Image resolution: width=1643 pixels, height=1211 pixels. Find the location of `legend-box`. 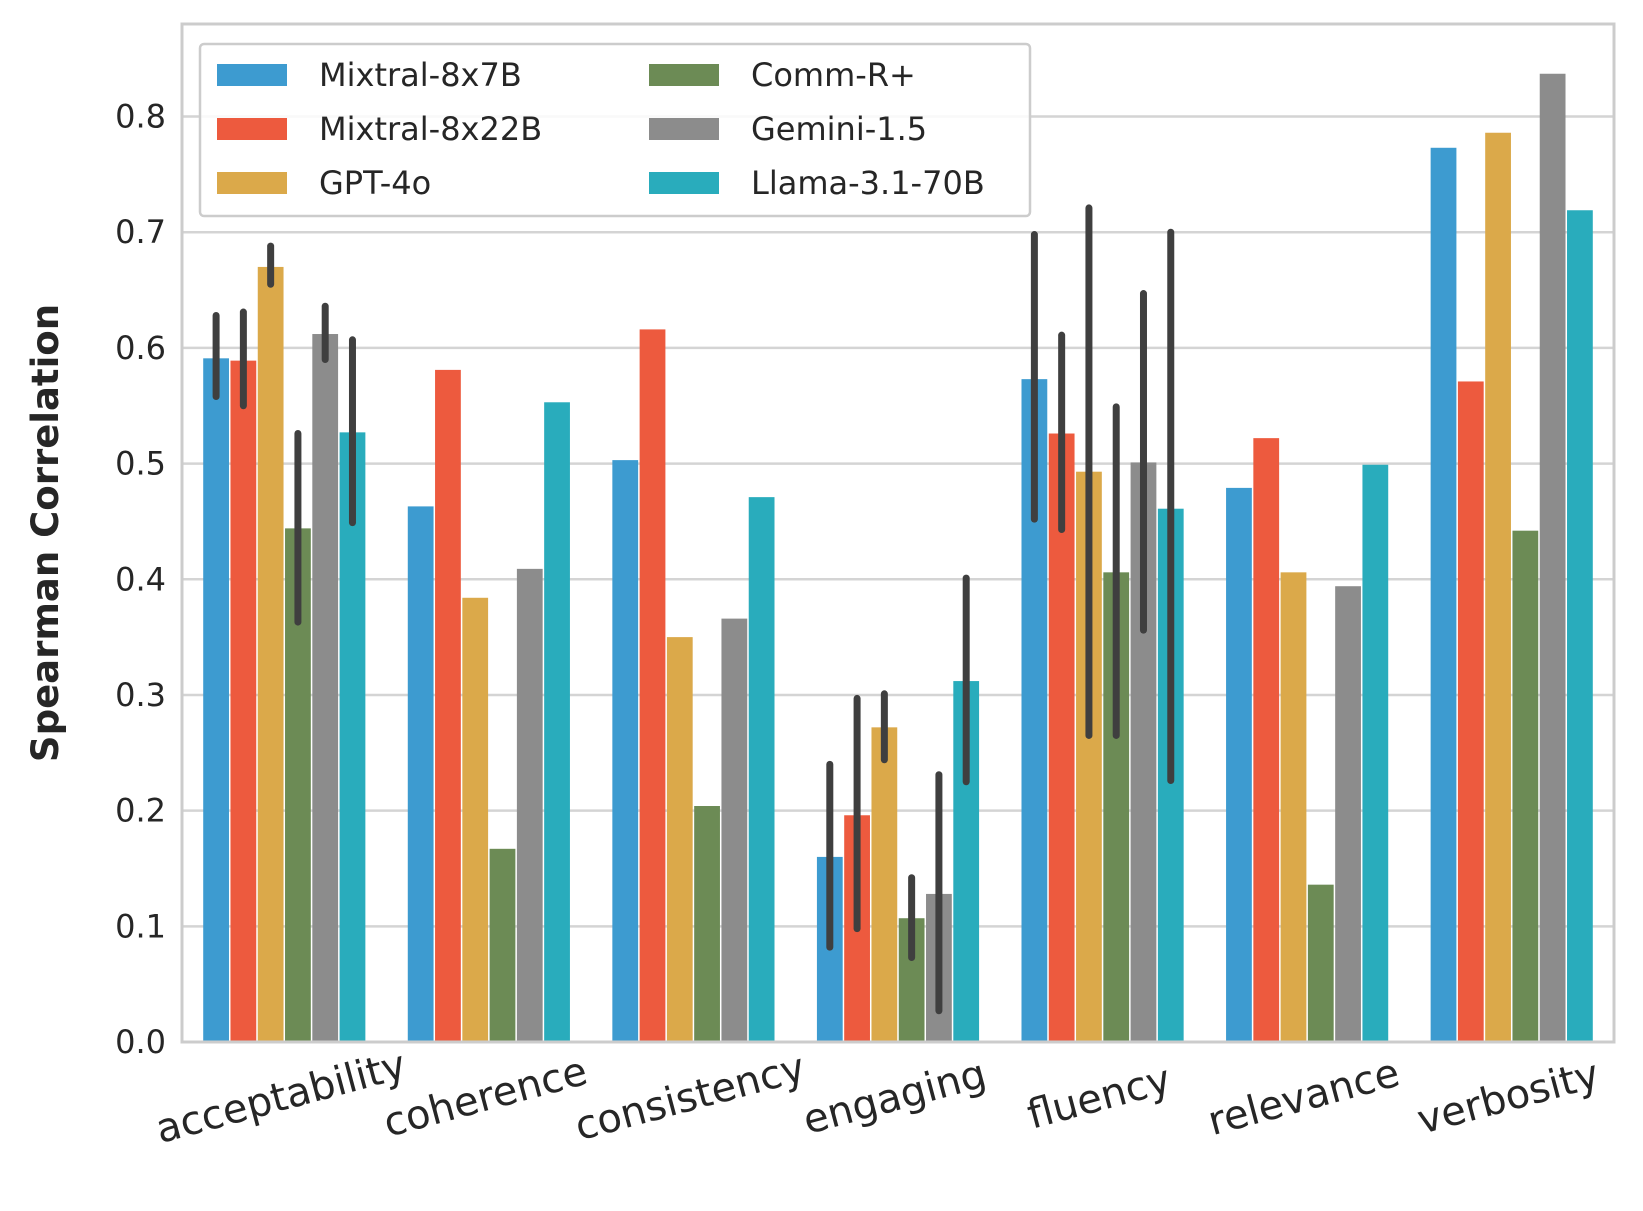

legend-box is located at coordinates (615, 130).